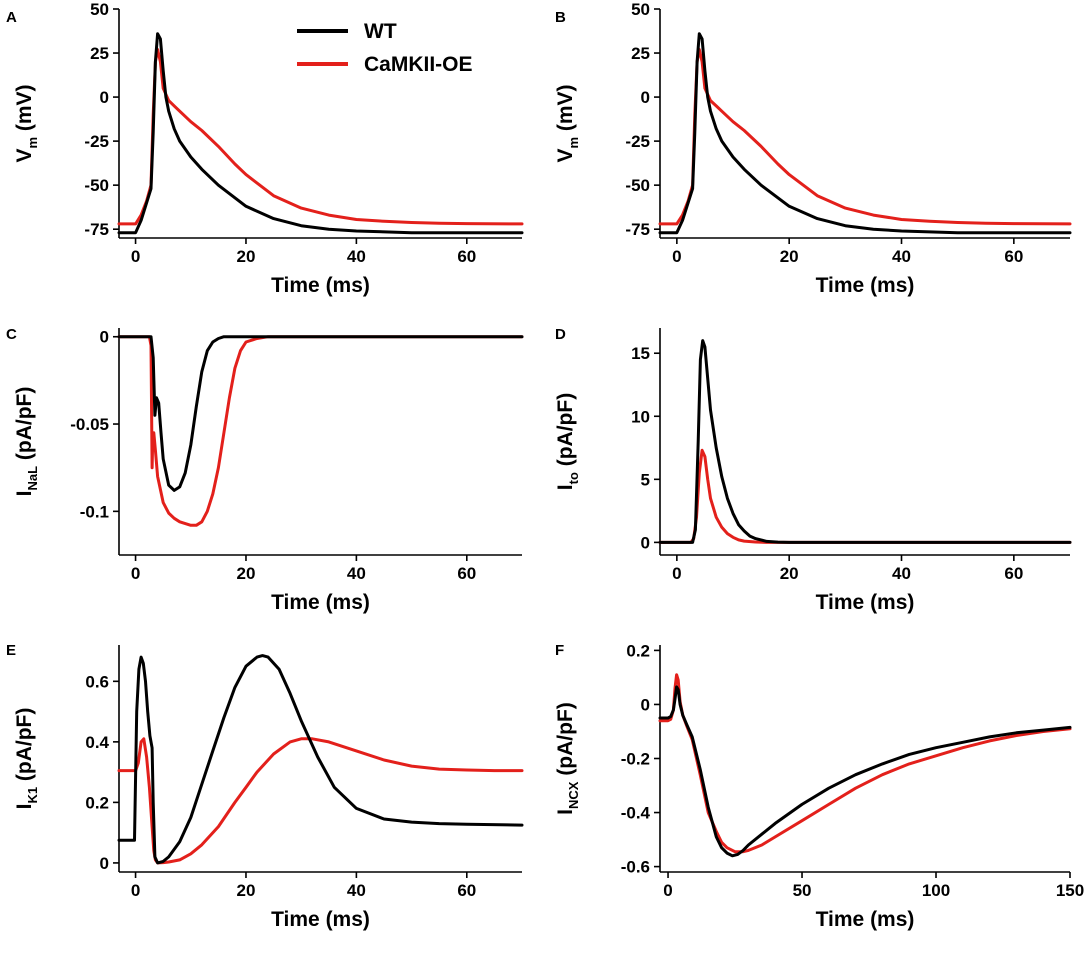 Image resolution: width=1084 pixels, height=959 pixels. Describe the element at coordinates (636, 813) in the screenshot. I see `y-tick-label: -0.4` at that location.